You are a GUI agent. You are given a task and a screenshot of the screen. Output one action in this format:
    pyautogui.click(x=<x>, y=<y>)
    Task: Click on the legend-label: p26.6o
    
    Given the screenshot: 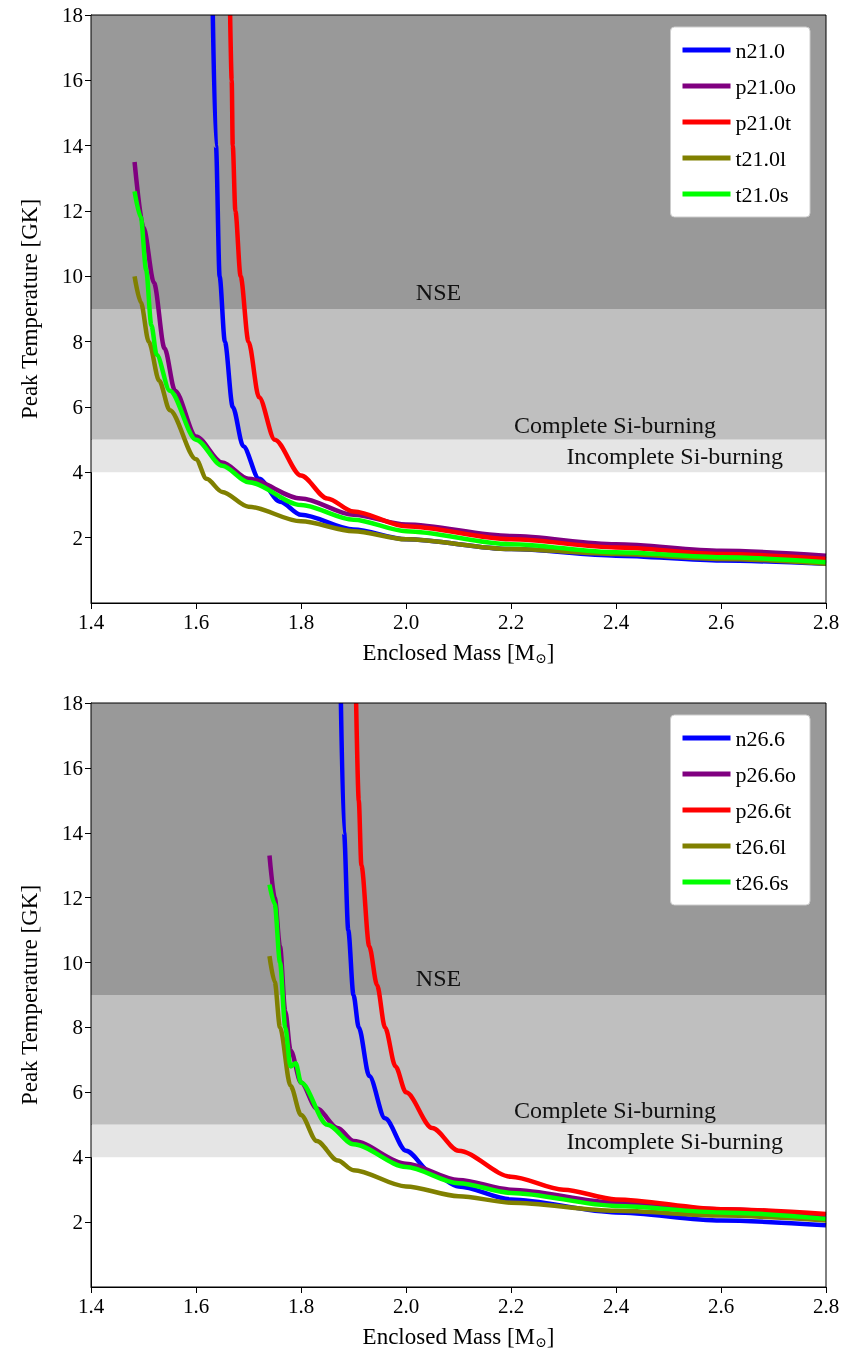 What is the action you would take?
    pyautogui.click(x=765, y=774)
    